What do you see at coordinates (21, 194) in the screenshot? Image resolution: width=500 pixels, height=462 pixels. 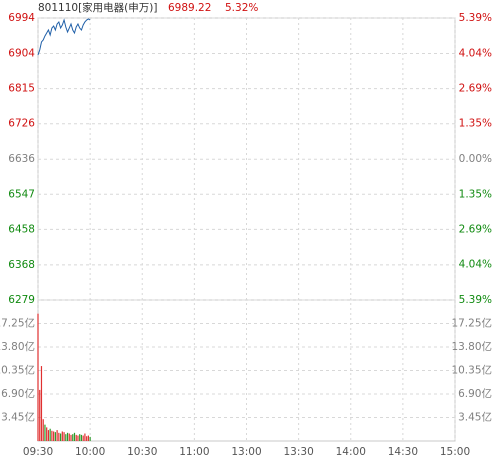 I see `y-tick-label: 6547` at bounding box center [21, 194].